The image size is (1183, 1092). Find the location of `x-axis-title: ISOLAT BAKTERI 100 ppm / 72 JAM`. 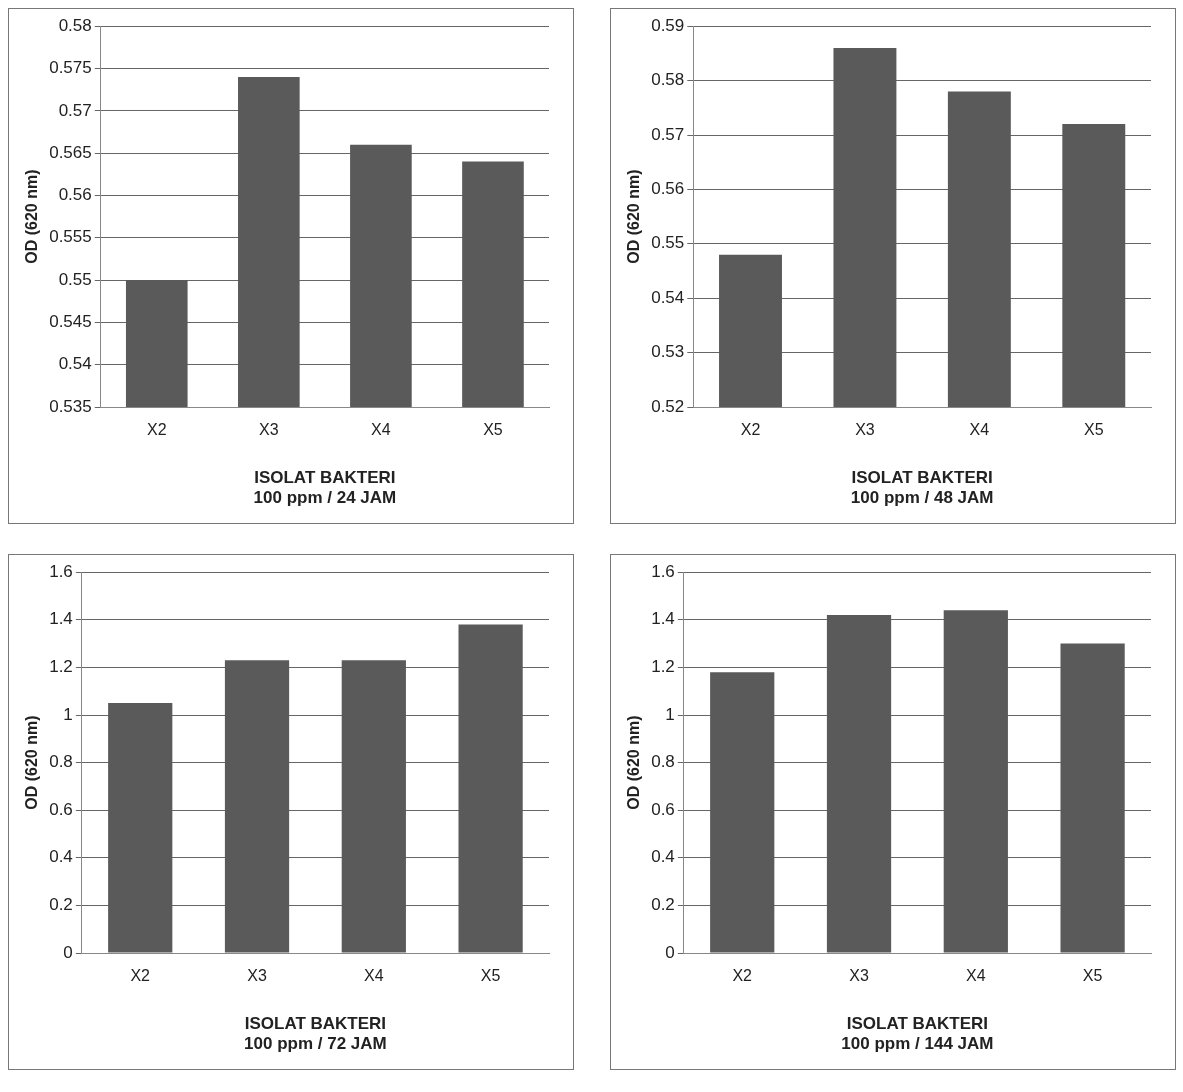

x-axis-title: ISOLAT BAKTERI 100 ppm / 72 JAM is located at coordinates (315, 1034).